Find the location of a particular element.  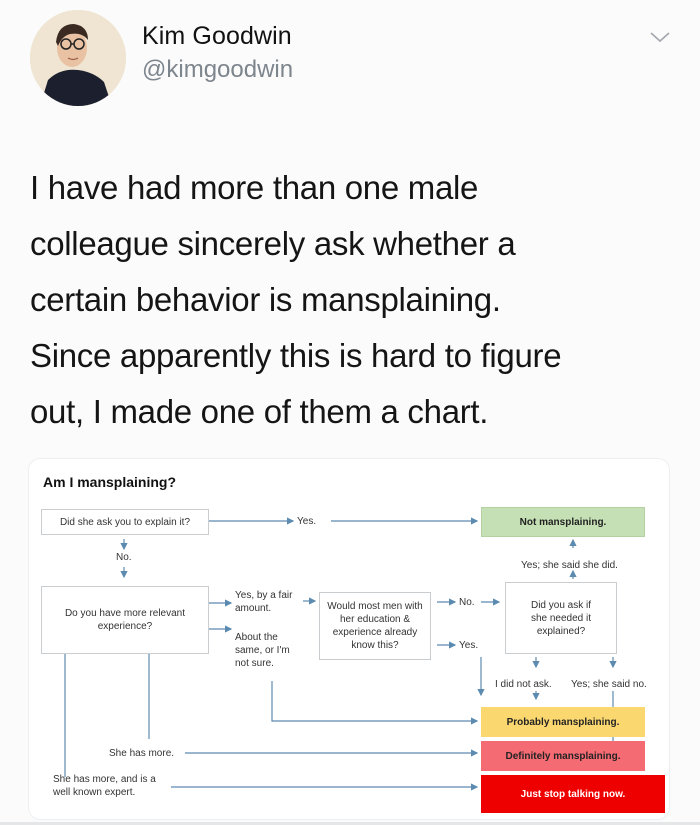

result-probably-mansplaining: Probably mansplaining. is located at coordinates (563, 722).